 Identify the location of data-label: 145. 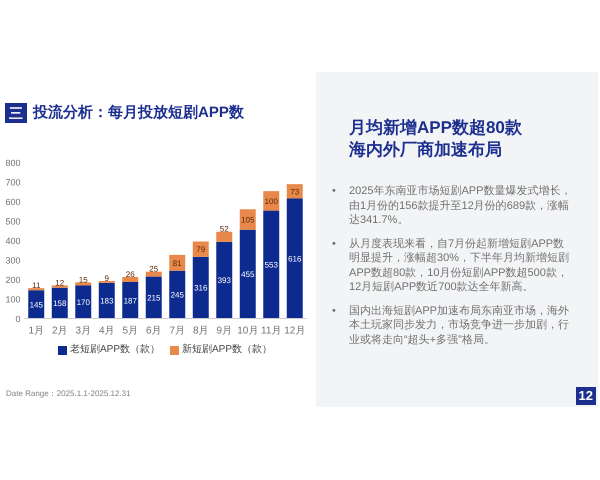
(37, 305).